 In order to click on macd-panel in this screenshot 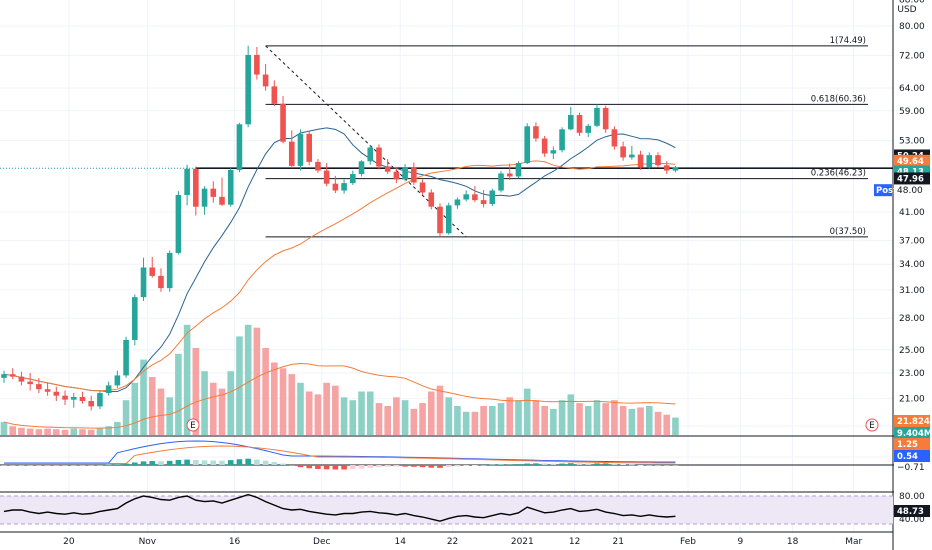, I will do `click(340, 455)`.